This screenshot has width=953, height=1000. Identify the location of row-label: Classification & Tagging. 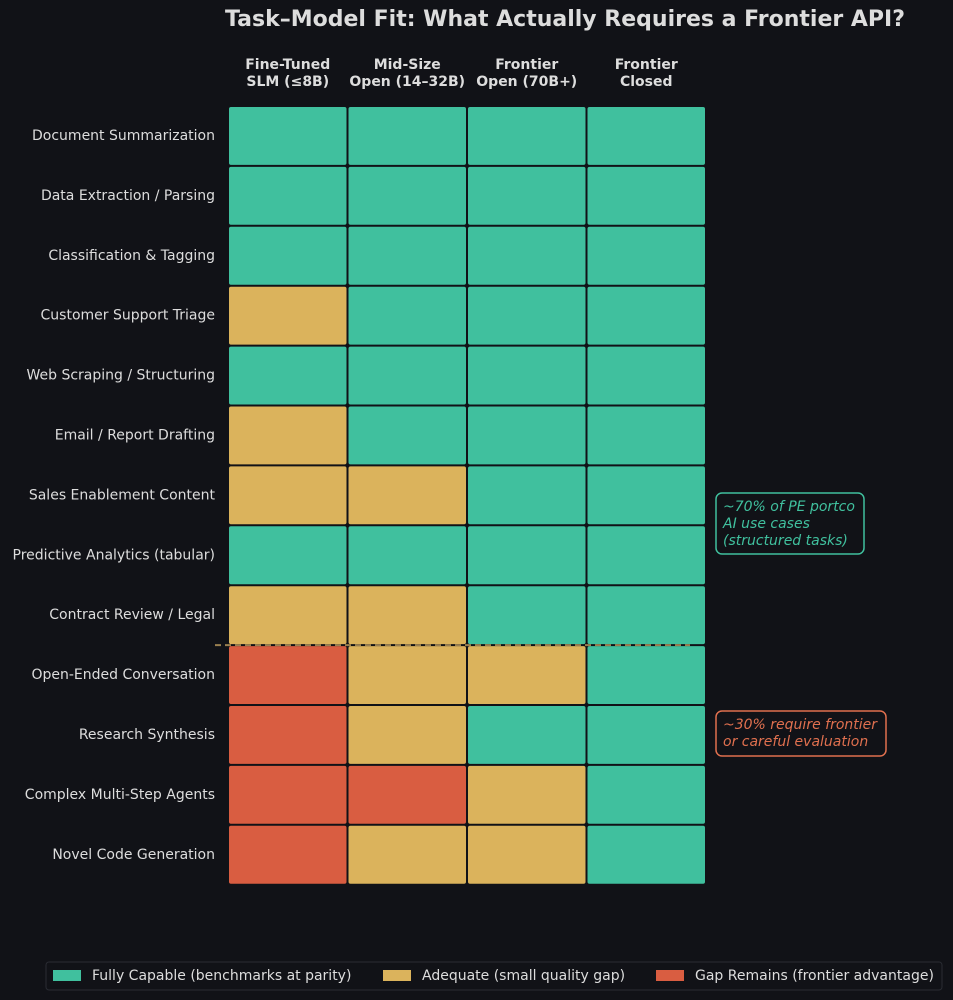
(131, 256).